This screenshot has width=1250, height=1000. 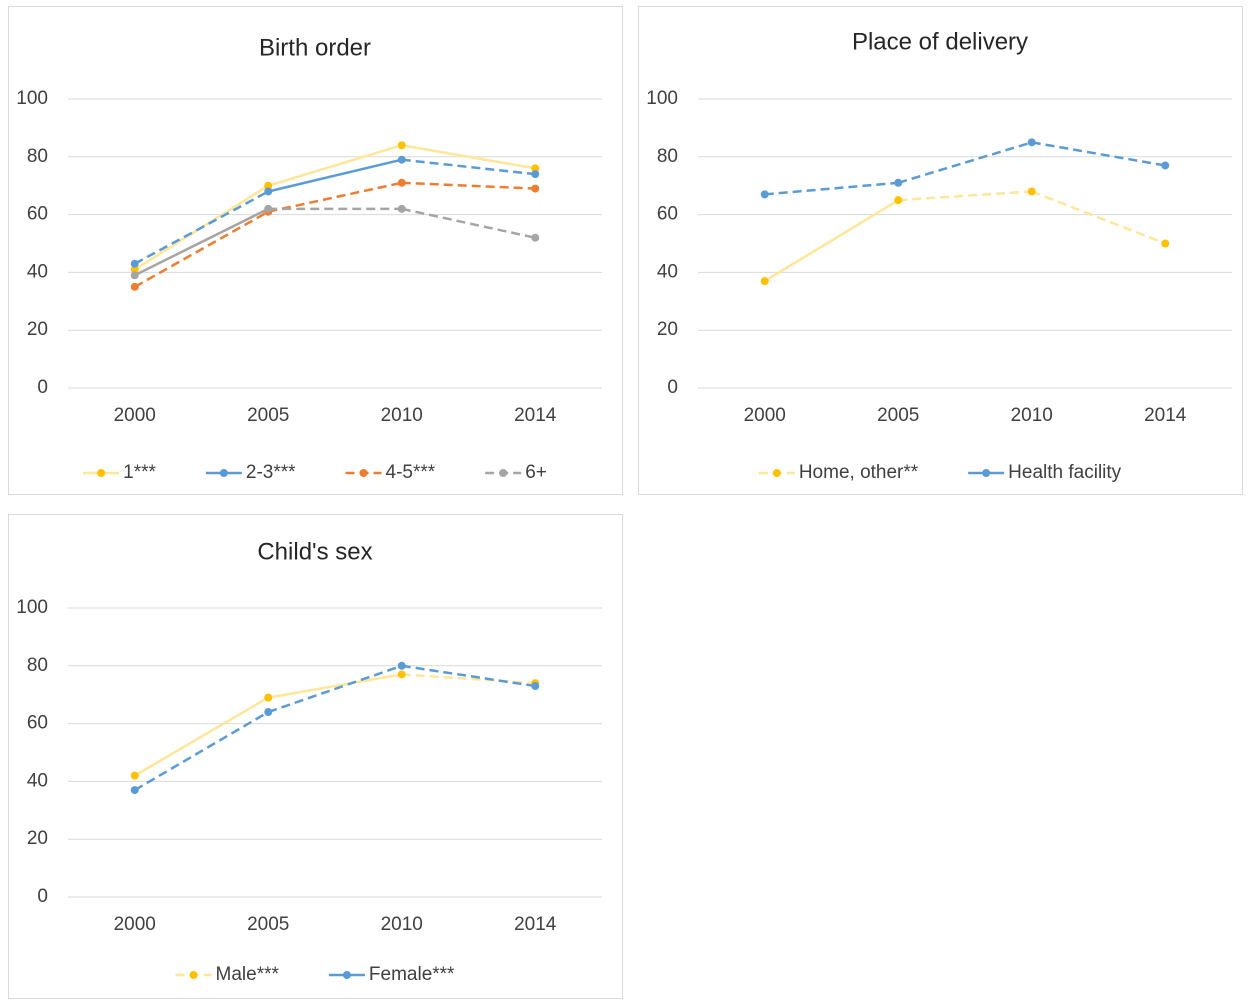 What do you see at coordinates (411, 472) in the screenshot?
I see `legend-label: 4-5***` at bounding box center [411, 472].